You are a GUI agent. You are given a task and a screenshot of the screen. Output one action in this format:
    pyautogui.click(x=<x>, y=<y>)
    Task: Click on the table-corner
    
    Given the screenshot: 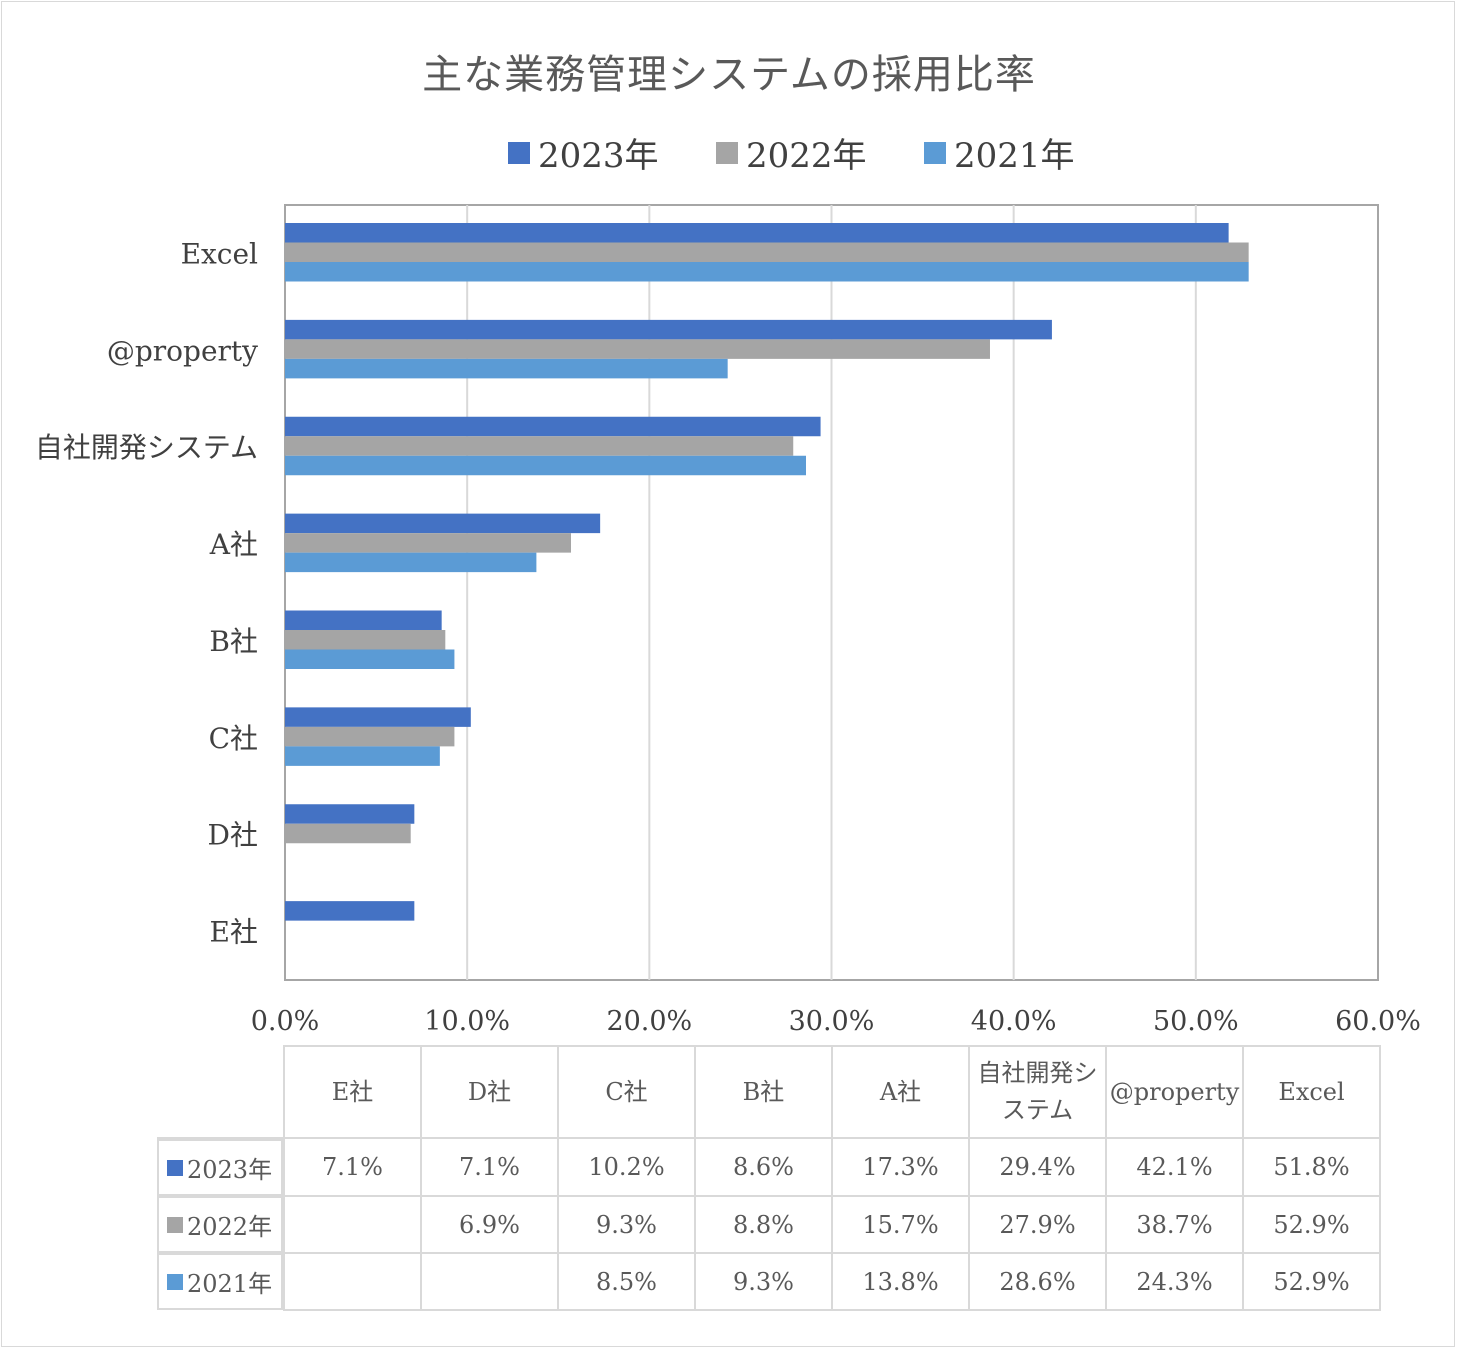 What is the action you would take?
    pyautogui.click(x=221, y=1092)
    